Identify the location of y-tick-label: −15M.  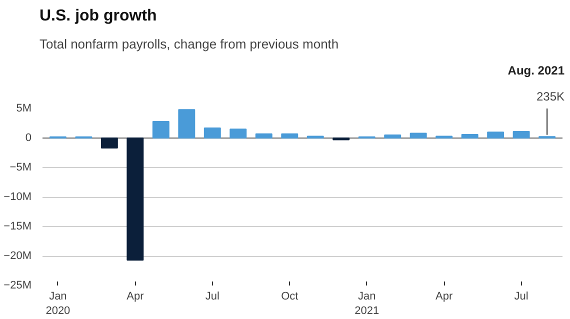
(18, 226).